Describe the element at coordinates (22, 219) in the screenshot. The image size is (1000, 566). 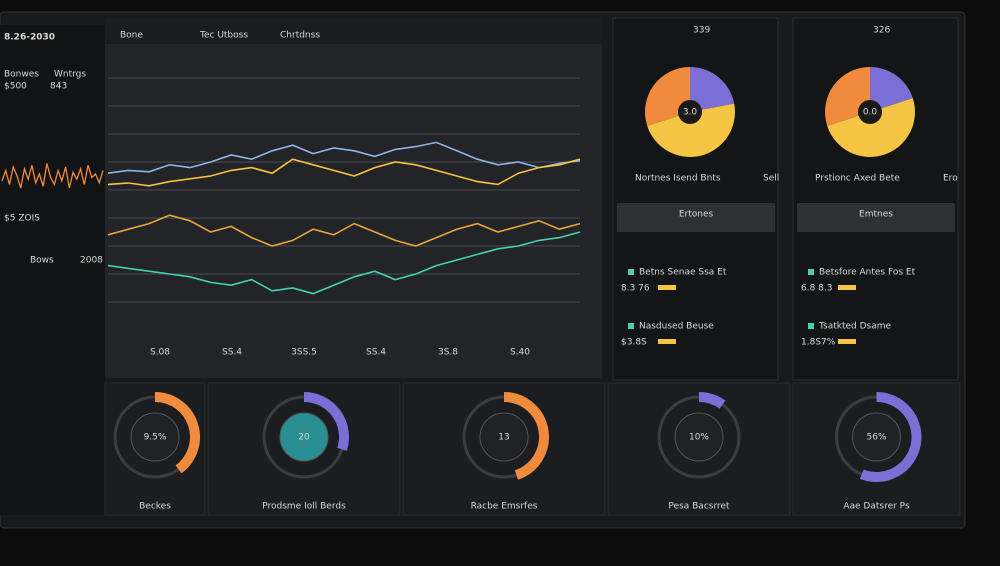
I see `label: $5 ZOIS` at that location.